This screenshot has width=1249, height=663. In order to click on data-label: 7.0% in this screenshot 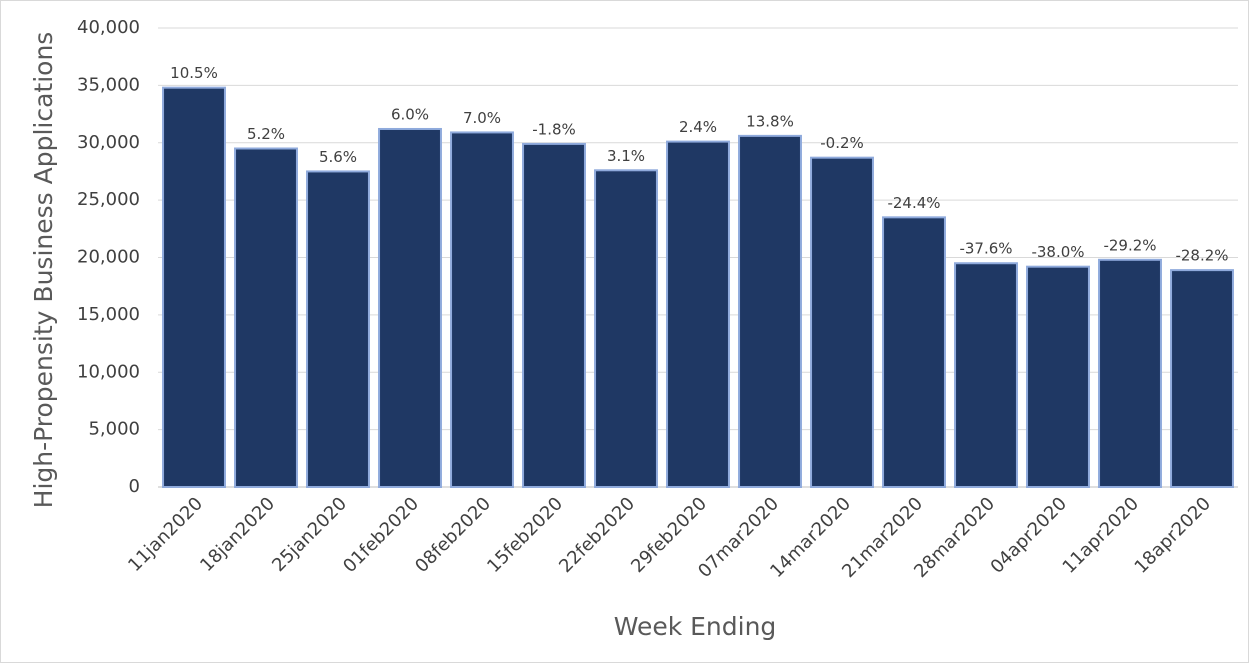, I will do `click(482, 118)`.